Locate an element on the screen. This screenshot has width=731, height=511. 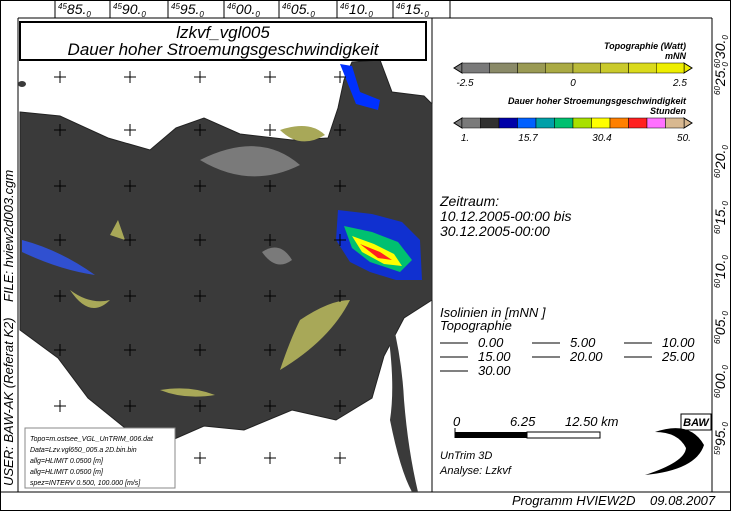
isoline-level: 0.00 is located at coordinates (491, 342).